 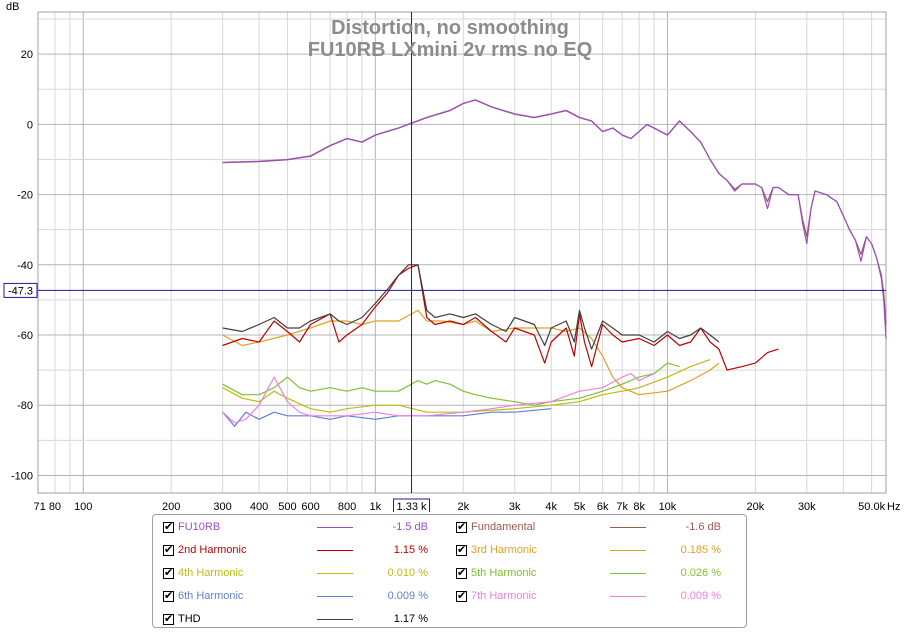 I want to click on x-tick-label: 50.0k, so click(x=871, y=506).